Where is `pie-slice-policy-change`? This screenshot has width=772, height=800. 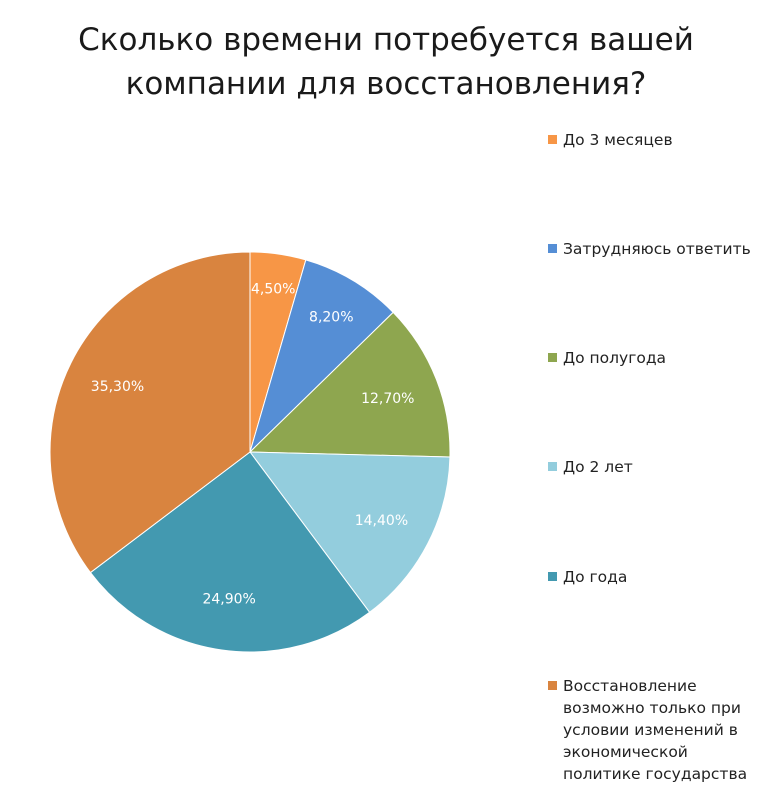
pie-slice-policy-change is located at coordinates (150, 412).